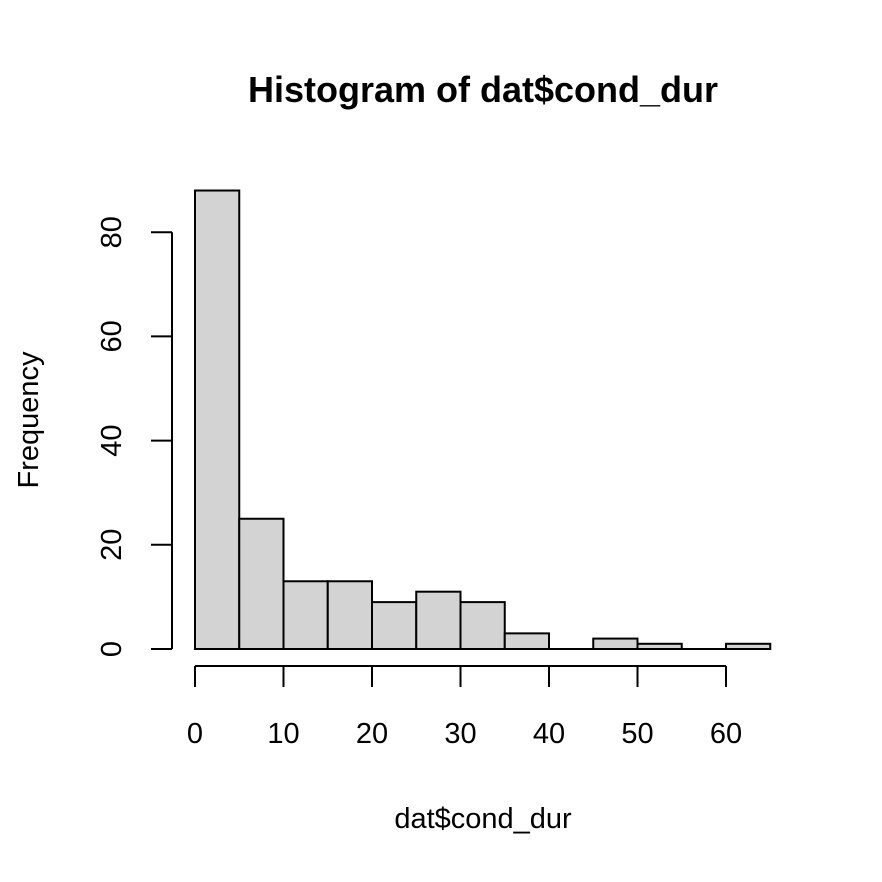  What do you see at coordinates (483, 819) in the screenshot?
I see `x-axis-label: dat$cond_dur` at bounding box center [483, 819].